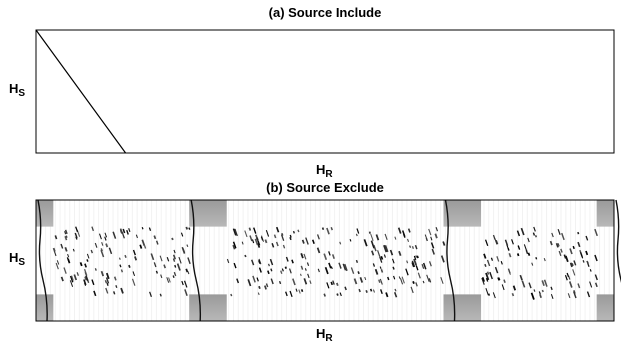  I want to click on panel-b-ylabel: HS, so click(17, 259).